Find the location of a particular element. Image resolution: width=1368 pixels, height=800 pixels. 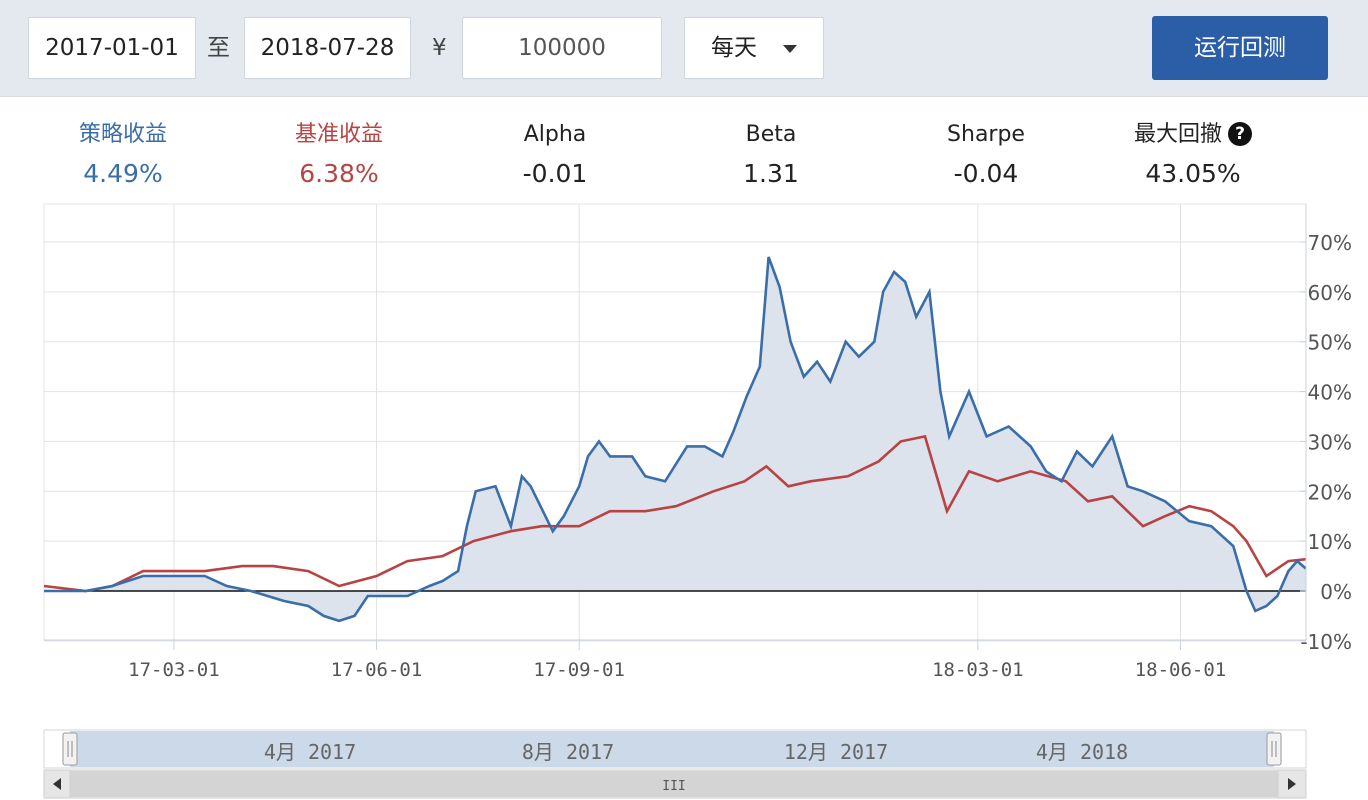

stat-value: -0.01 is located at coordinates (555, 173).